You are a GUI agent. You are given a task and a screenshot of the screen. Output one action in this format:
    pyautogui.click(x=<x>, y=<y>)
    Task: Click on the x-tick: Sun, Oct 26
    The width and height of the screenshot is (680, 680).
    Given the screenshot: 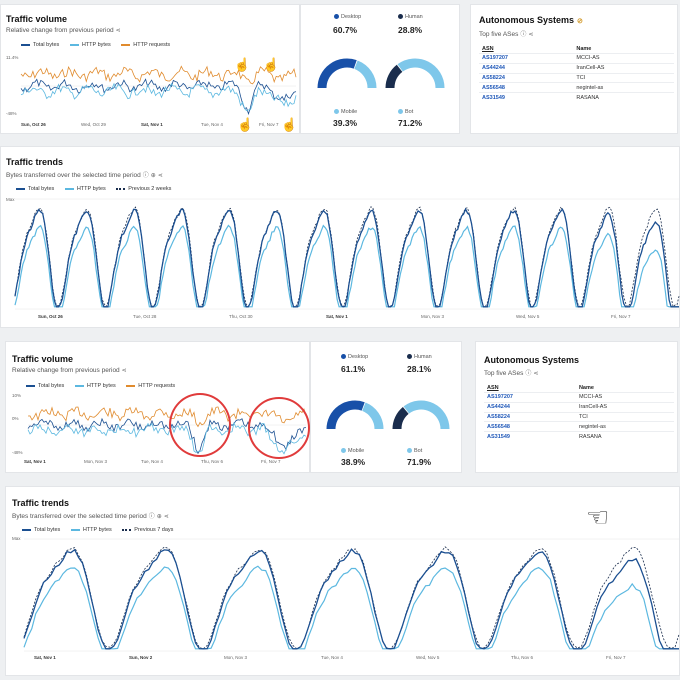 What is the action you would take?
    pyautogui.click(x=50, y=316)
    